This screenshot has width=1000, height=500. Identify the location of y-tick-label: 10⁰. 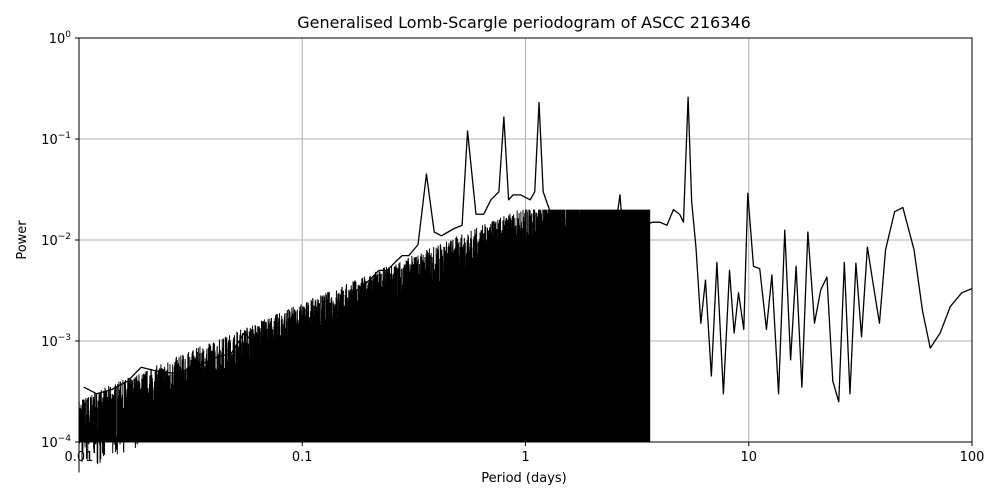
(60, 38).